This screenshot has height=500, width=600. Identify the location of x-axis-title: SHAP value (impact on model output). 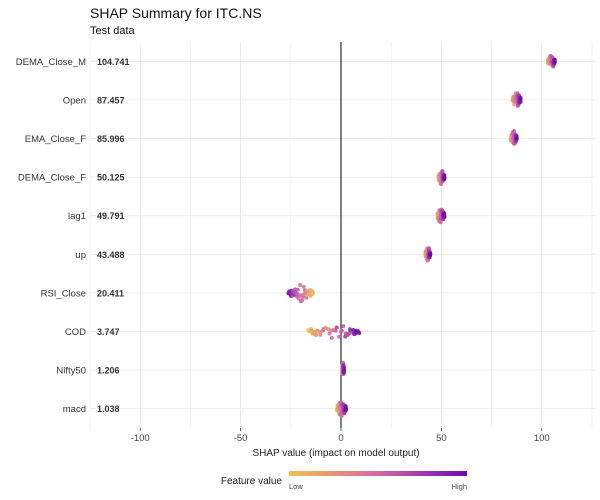
(335, 453).